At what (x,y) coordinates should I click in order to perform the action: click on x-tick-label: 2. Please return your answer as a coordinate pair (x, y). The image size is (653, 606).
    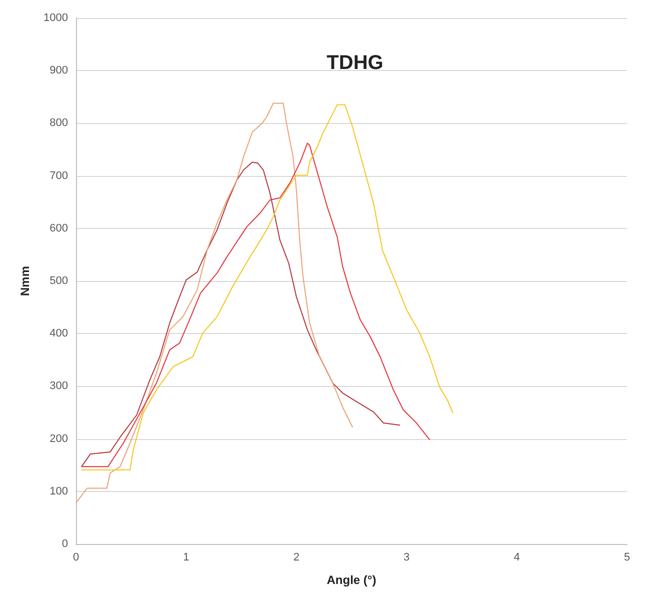
    Looking at the image, I should click on (296, 558).